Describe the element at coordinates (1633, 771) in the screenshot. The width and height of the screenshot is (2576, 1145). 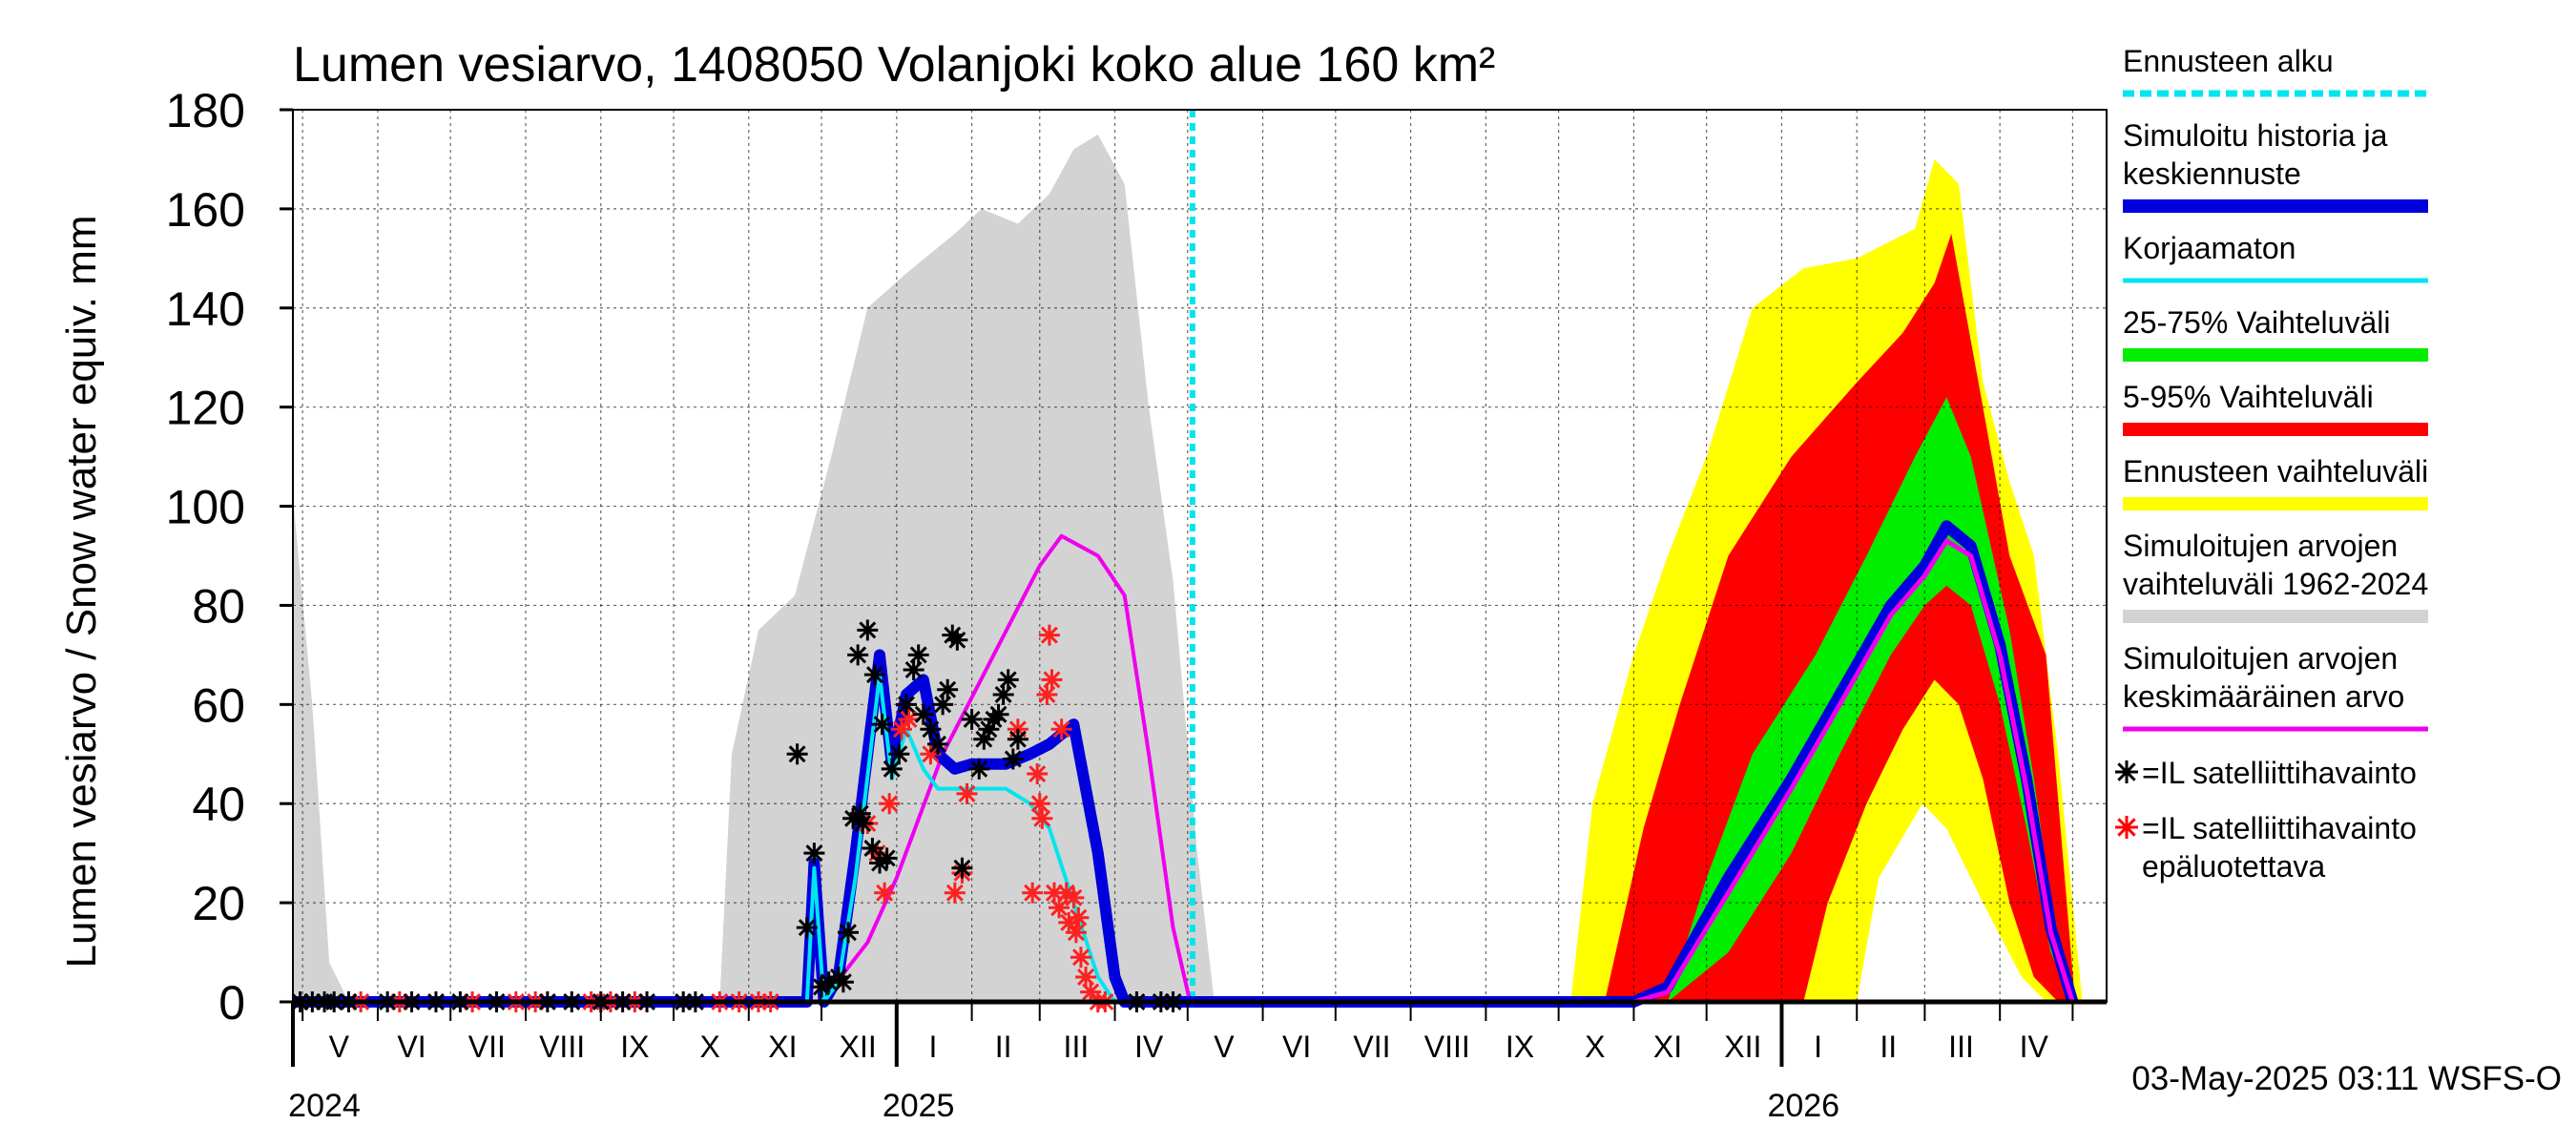
I see `forecast-mean-line` at that location.